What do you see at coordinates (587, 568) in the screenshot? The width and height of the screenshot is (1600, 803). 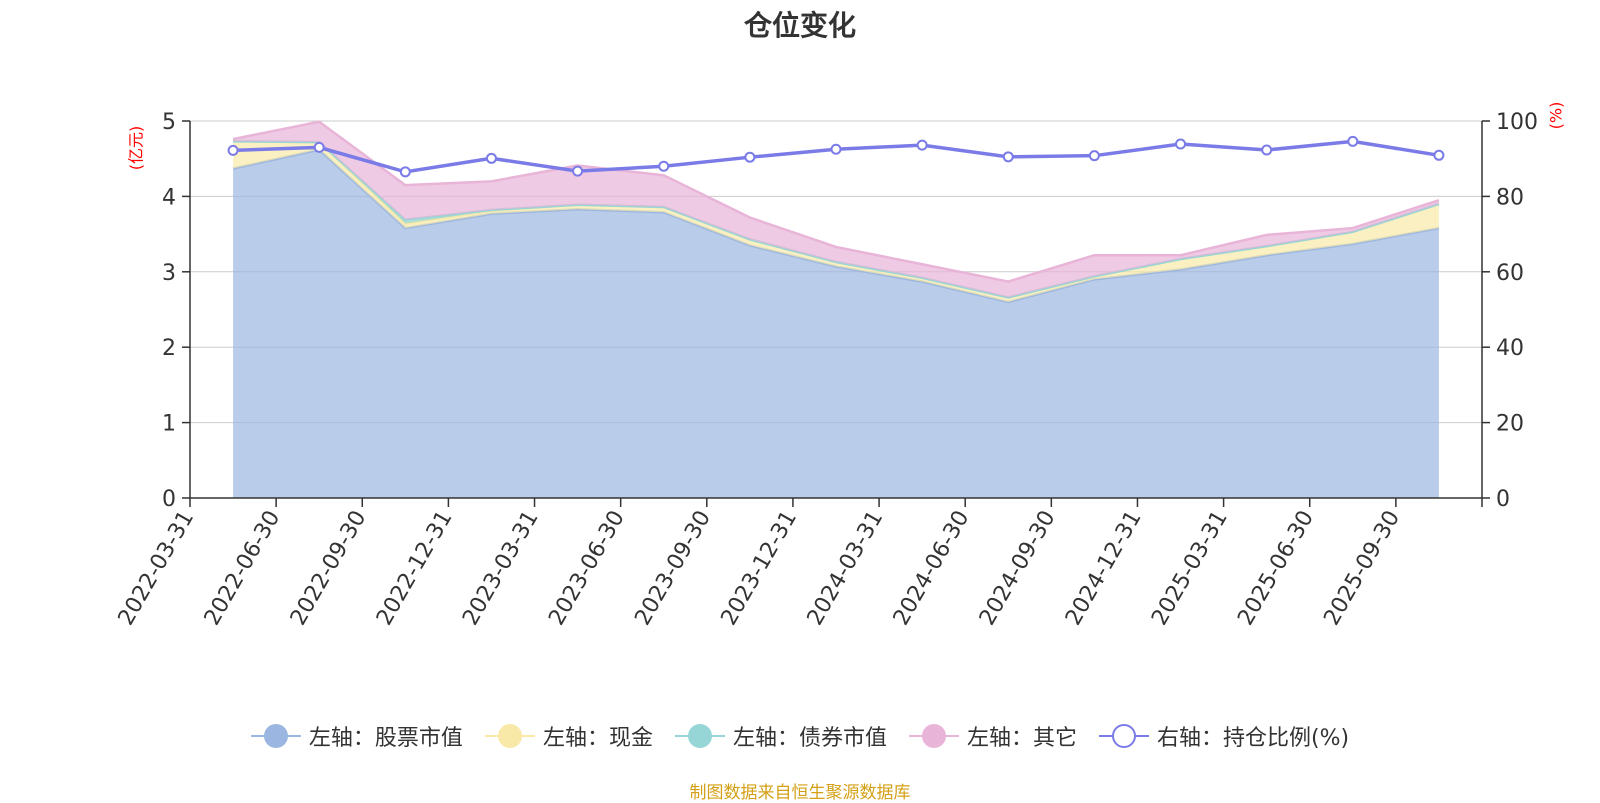 I see `x-tick-label: 2023-06-30` at bounding box center [587, 568].